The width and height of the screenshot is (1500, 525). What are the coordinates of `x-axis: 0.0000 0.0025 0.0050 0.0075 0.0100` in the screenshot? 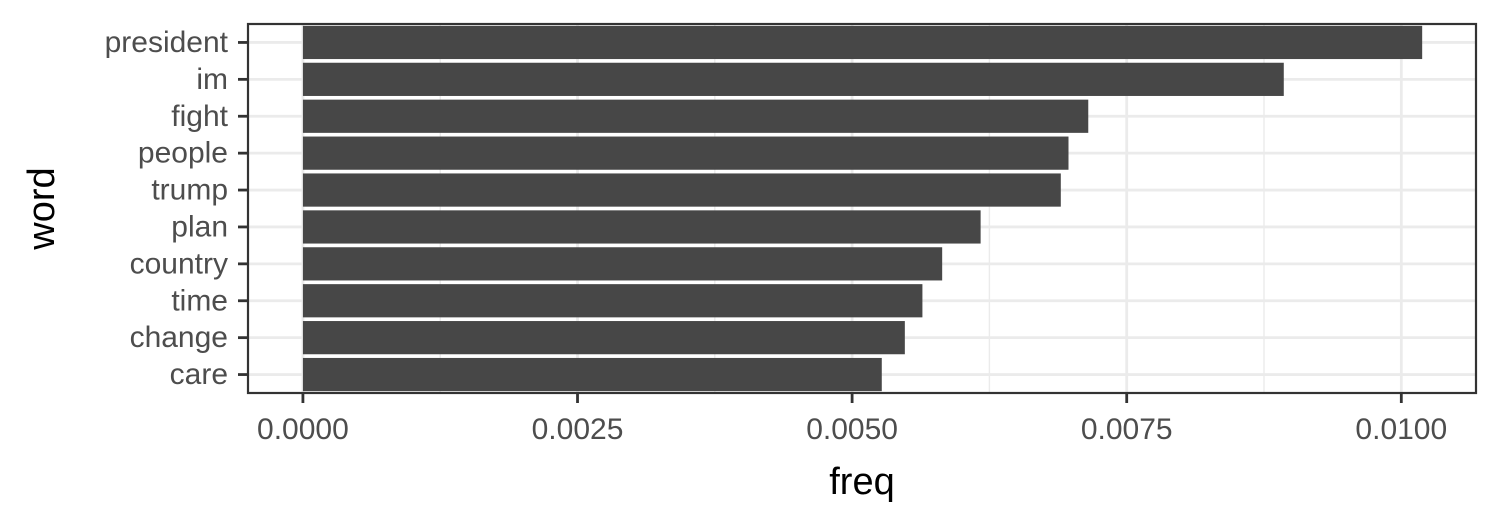 It's located at (852, 419).